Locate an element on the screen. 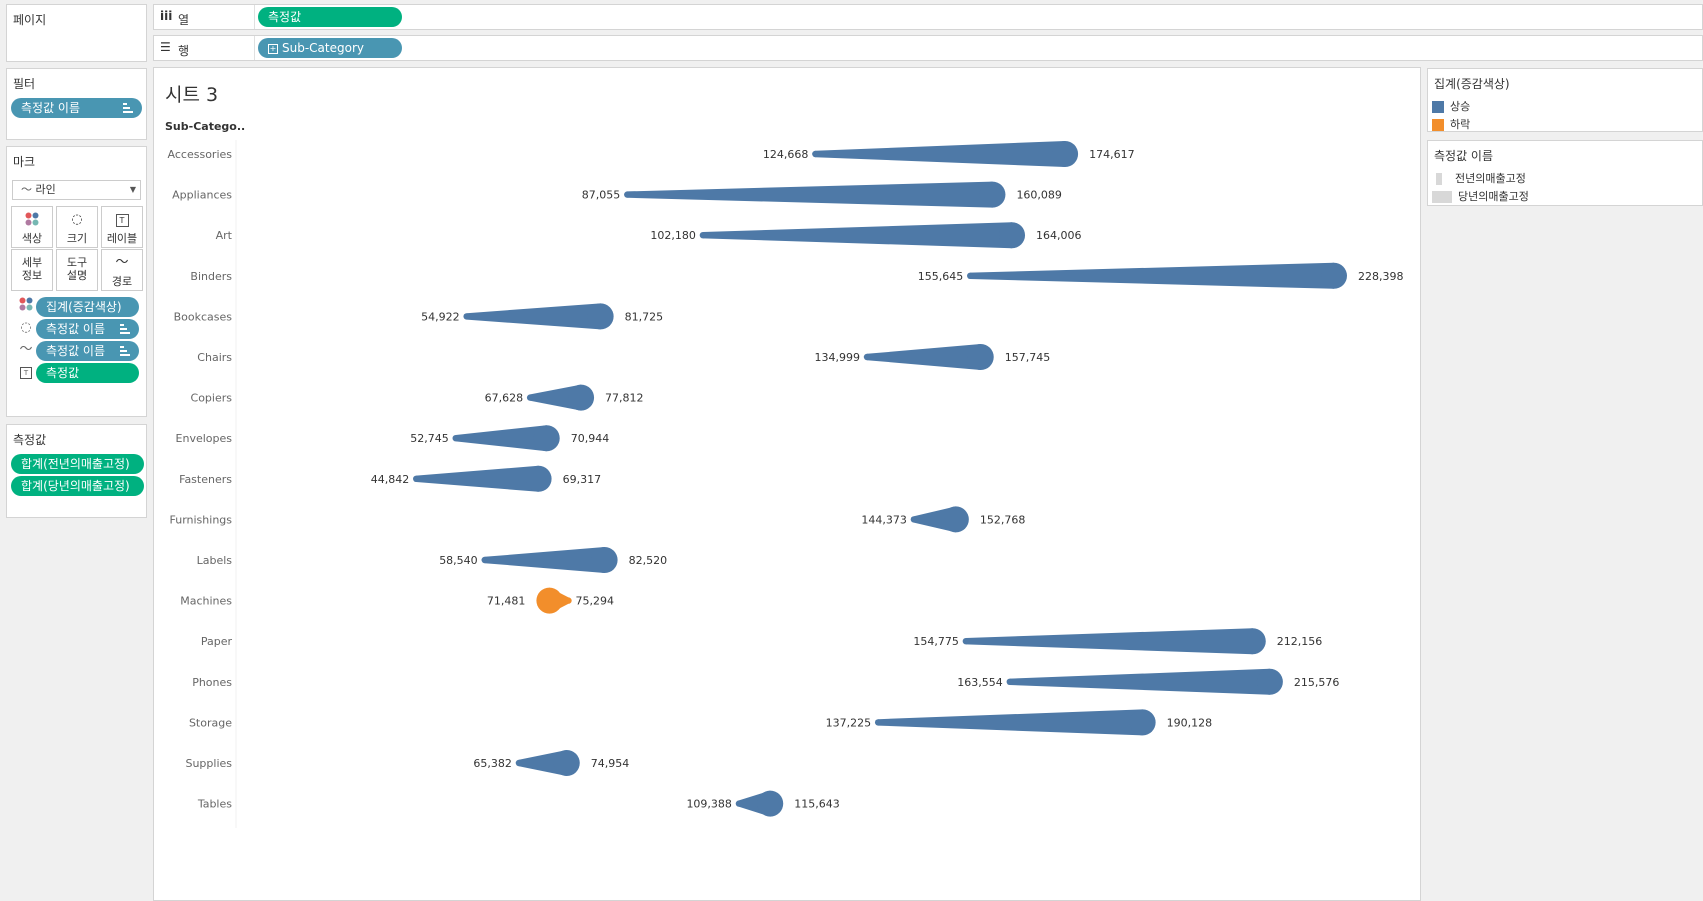 This screenshot has width=1703, height=901. marks-path-pill: 측정값 이름 is located at coordinates (87, 351).